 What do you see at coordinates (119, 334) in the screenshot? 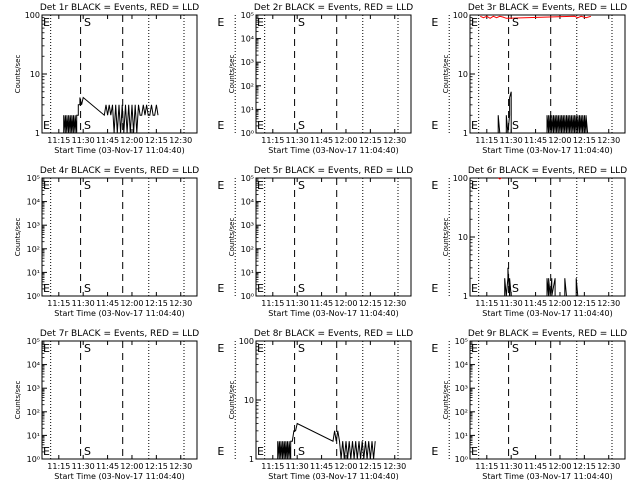
I see `panel-title: Det 7r BLACK = Events, RED = LLD` at bounding box center [119, 334].